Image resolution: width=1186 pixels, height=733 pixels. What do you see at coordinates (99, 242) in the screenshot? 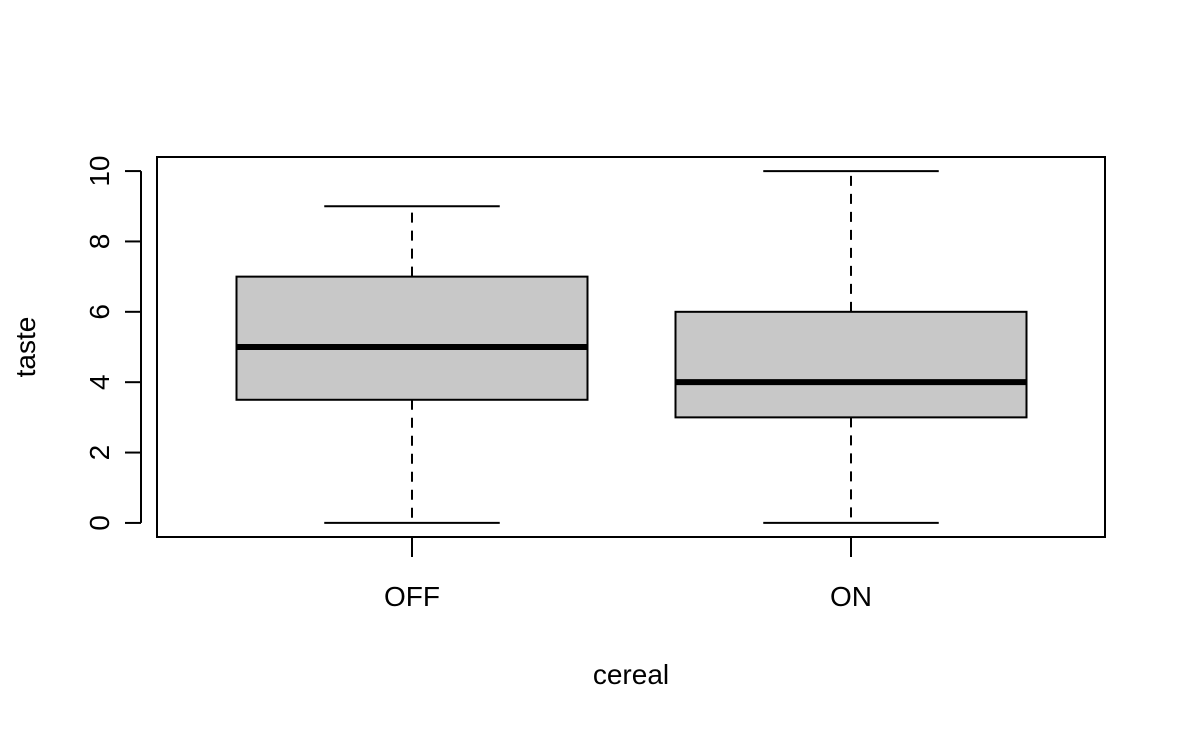
I see `y-tick-label: 8` at bounding box center [99, 242].